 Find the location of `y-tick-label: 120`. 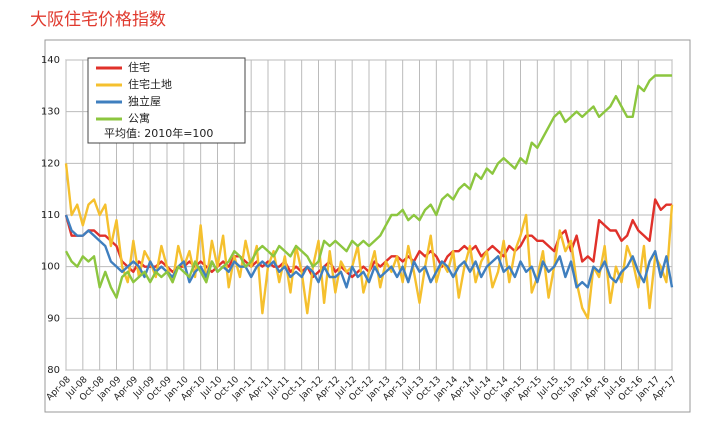

y-tick-label: 120 is located at coordinates (50, 163).